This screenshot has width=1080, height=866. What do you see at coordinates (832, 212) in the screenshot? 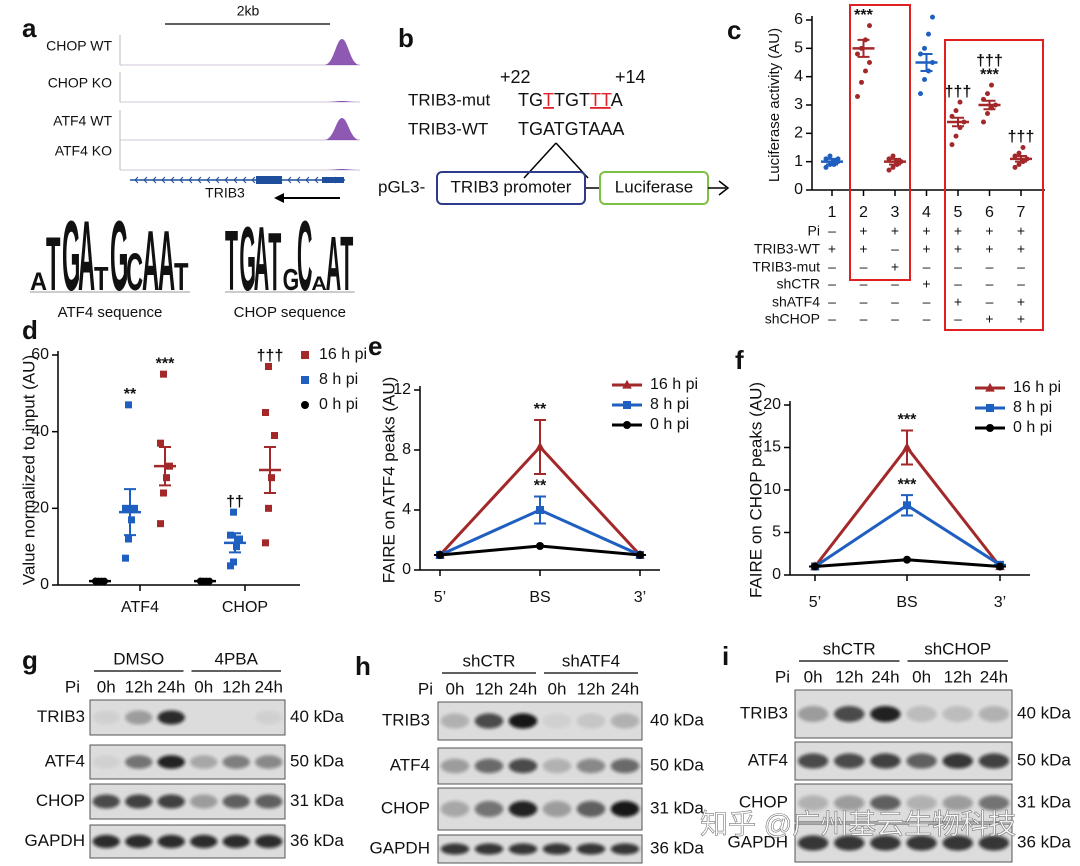
I see `x-tick-label: 1` at bounding box center [832, 212].